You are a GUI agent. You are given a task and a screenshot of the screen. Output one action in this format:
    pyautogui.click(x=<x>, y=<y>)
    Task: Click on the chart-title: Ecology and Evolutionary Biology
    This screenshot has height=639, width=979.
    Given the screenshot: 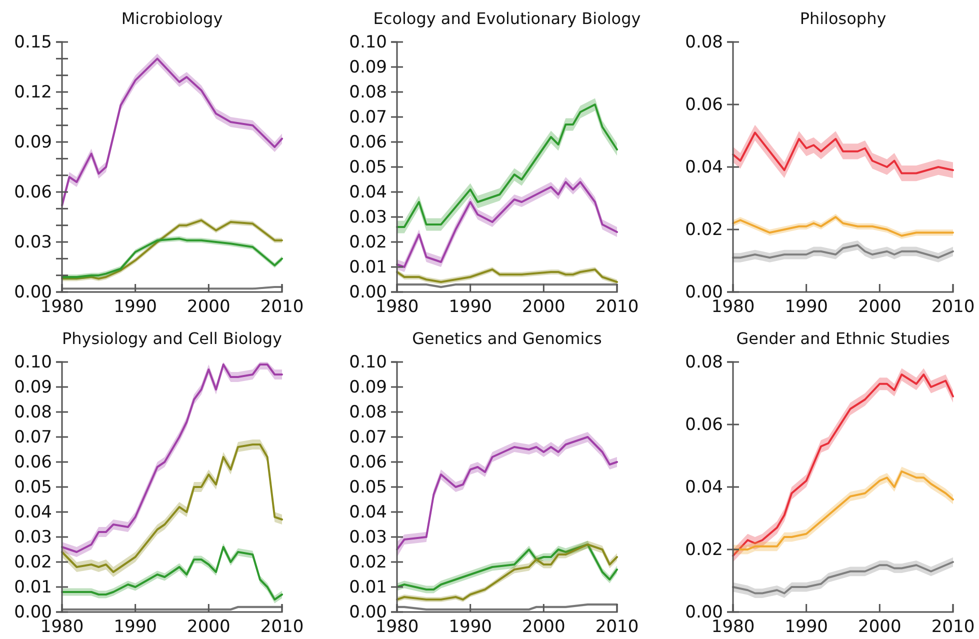 What is the action you would take?
    pyautogui.click(x=507, y=18)
    